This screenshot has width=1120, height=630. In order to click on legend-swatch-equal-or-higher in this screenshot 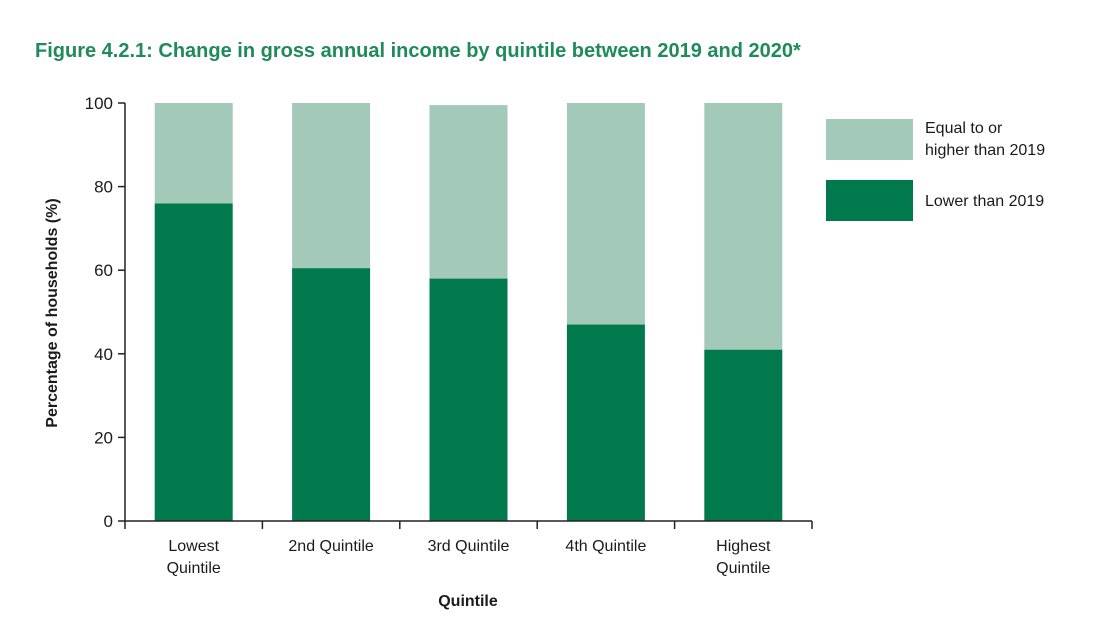, I will do `click(869, 139)`.